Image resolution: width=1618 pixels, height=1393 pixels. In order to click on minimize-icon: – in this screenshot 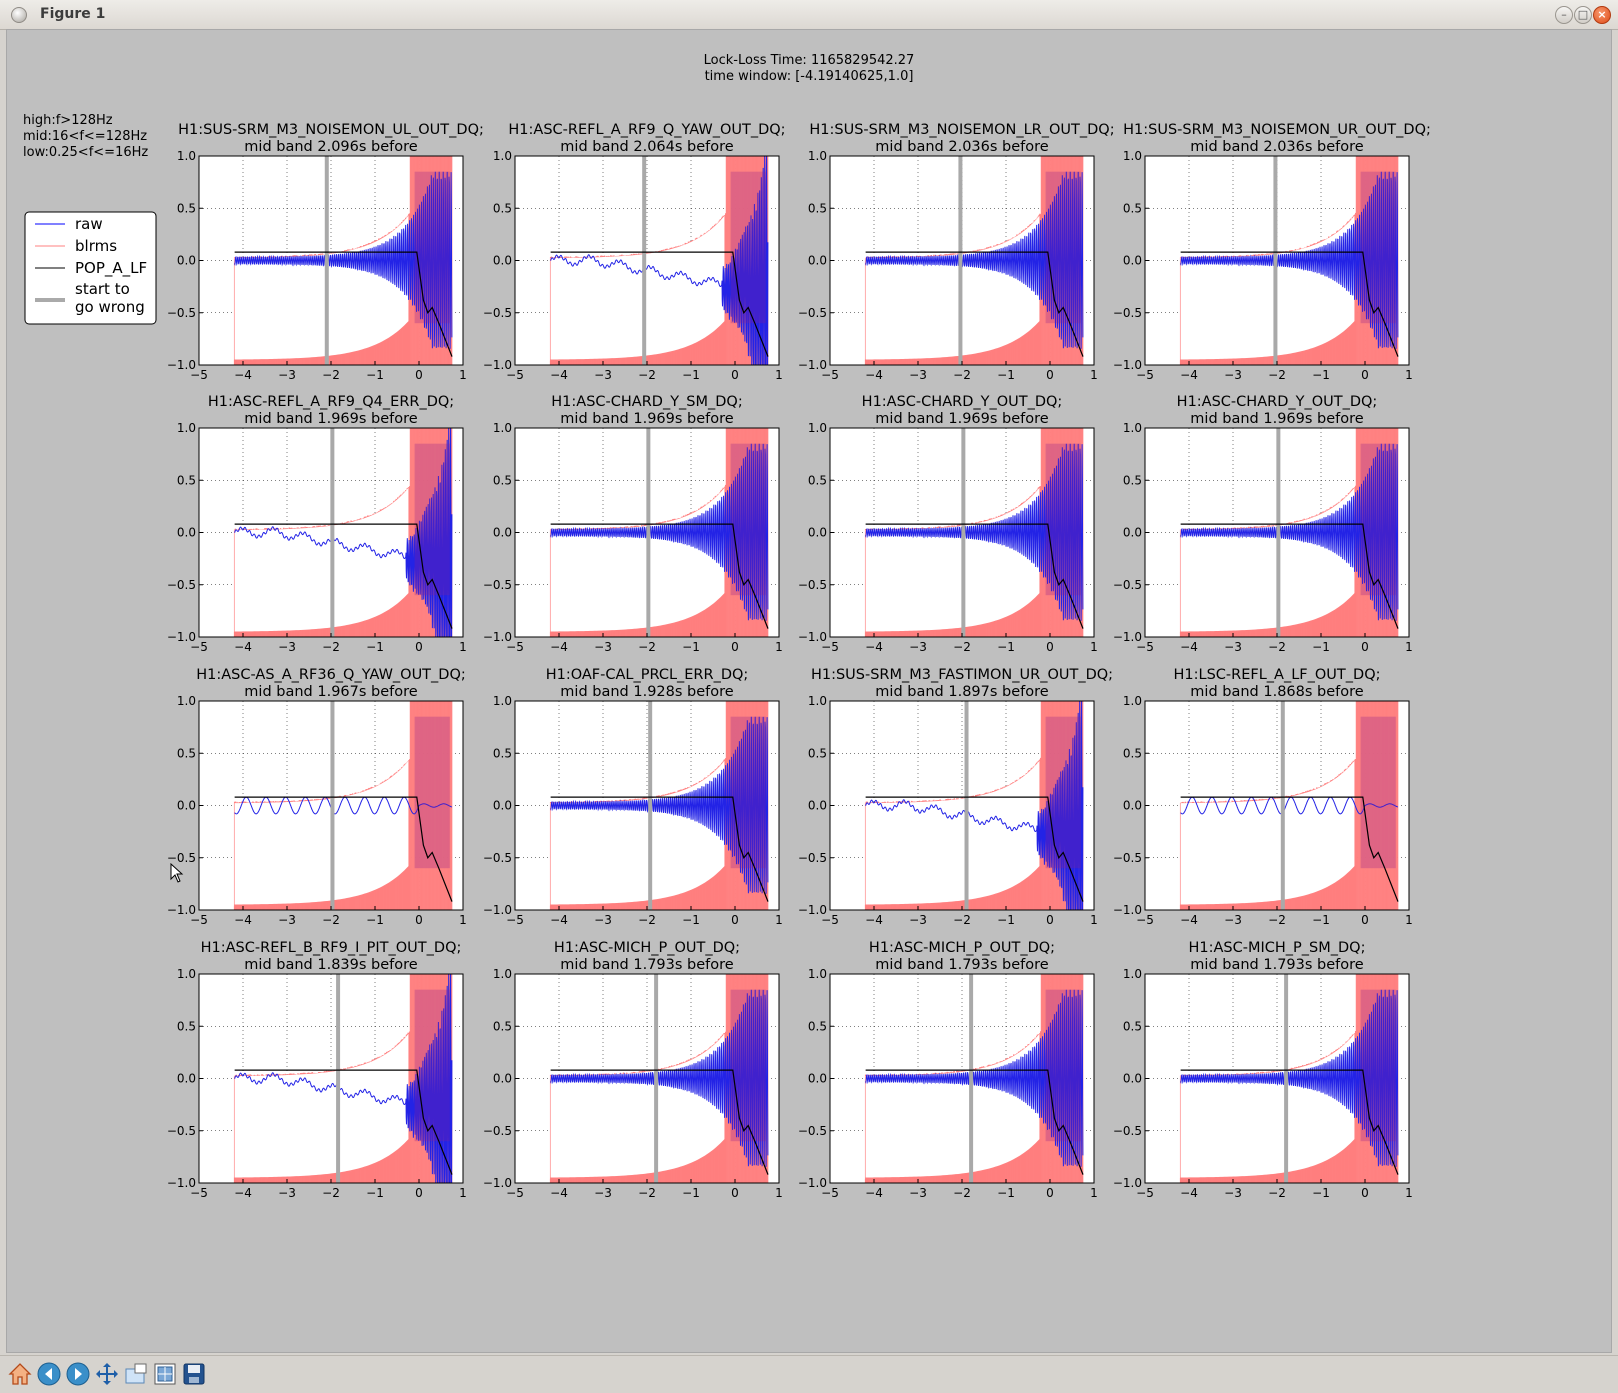, I will do `click(1564, 15)`.